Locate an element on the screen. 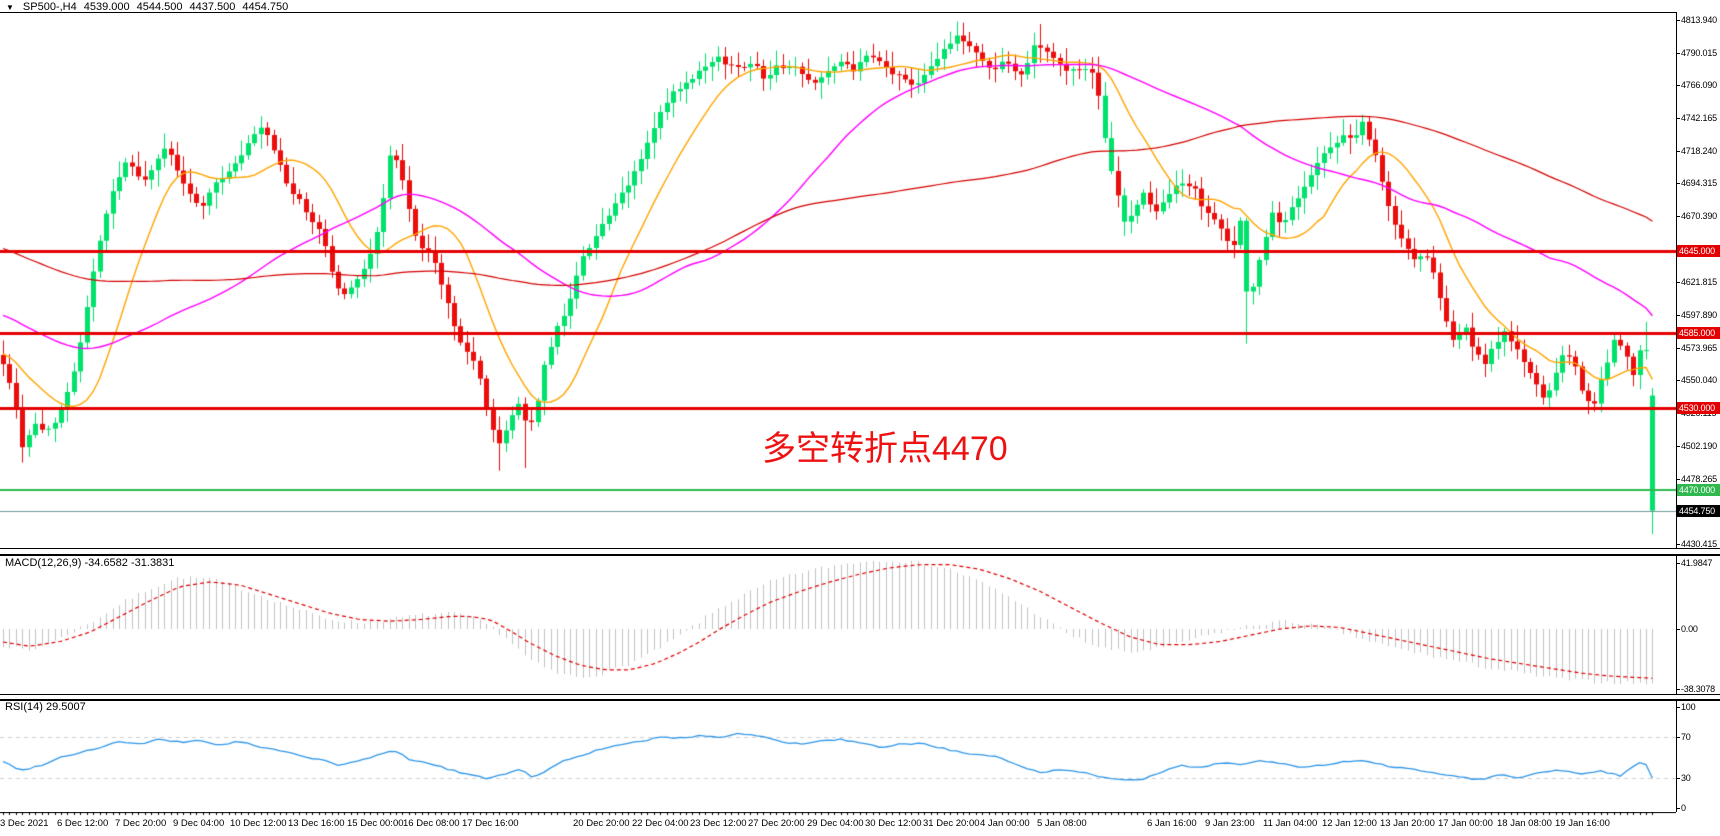  time-axis-label: 13 Dec 16:00 is located at coordinates (316, 823).